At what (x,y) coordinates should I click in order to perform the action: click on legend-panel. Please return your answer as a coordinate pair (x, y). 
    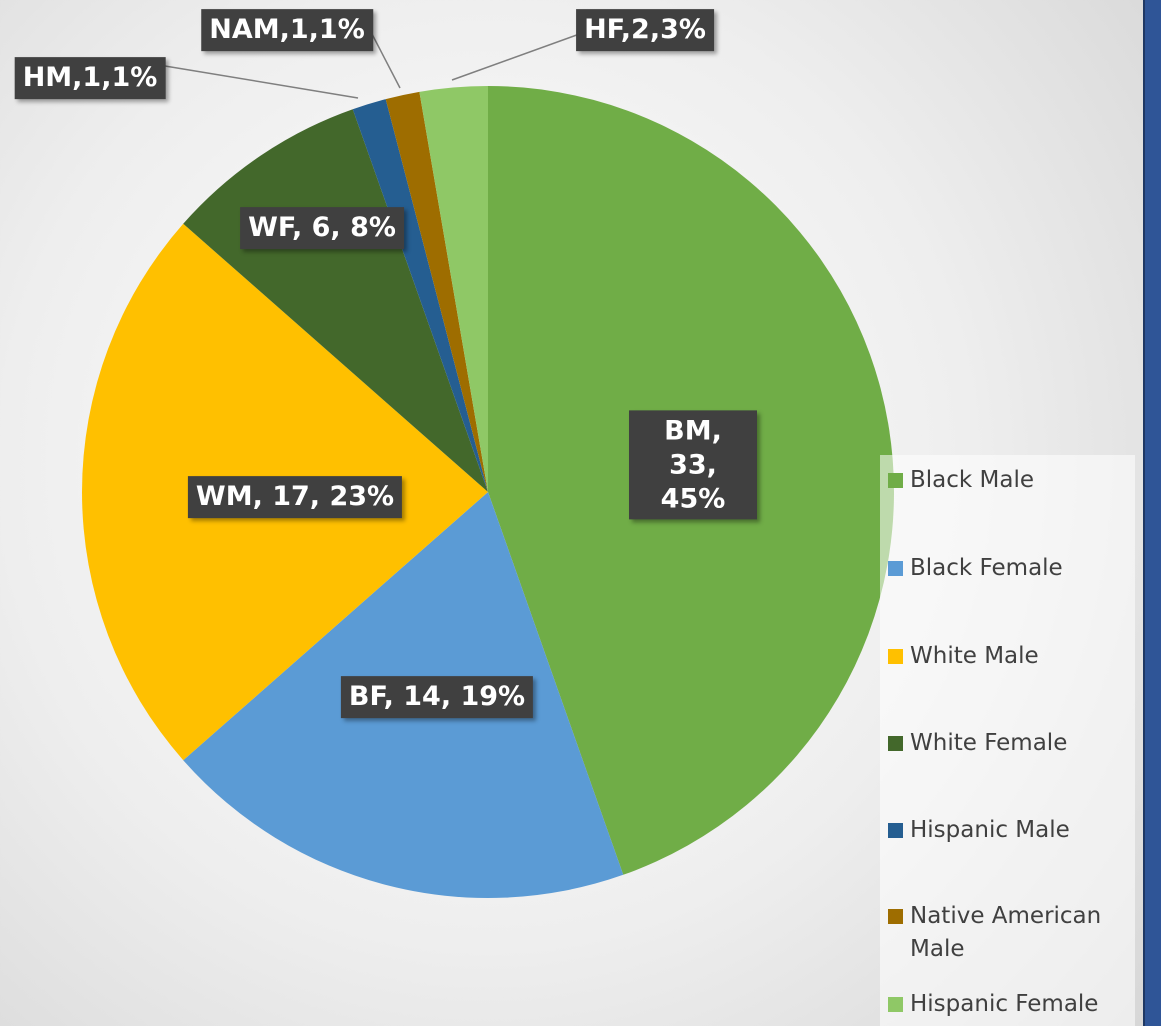
    Looking at the image, I should click on (1007, 740).